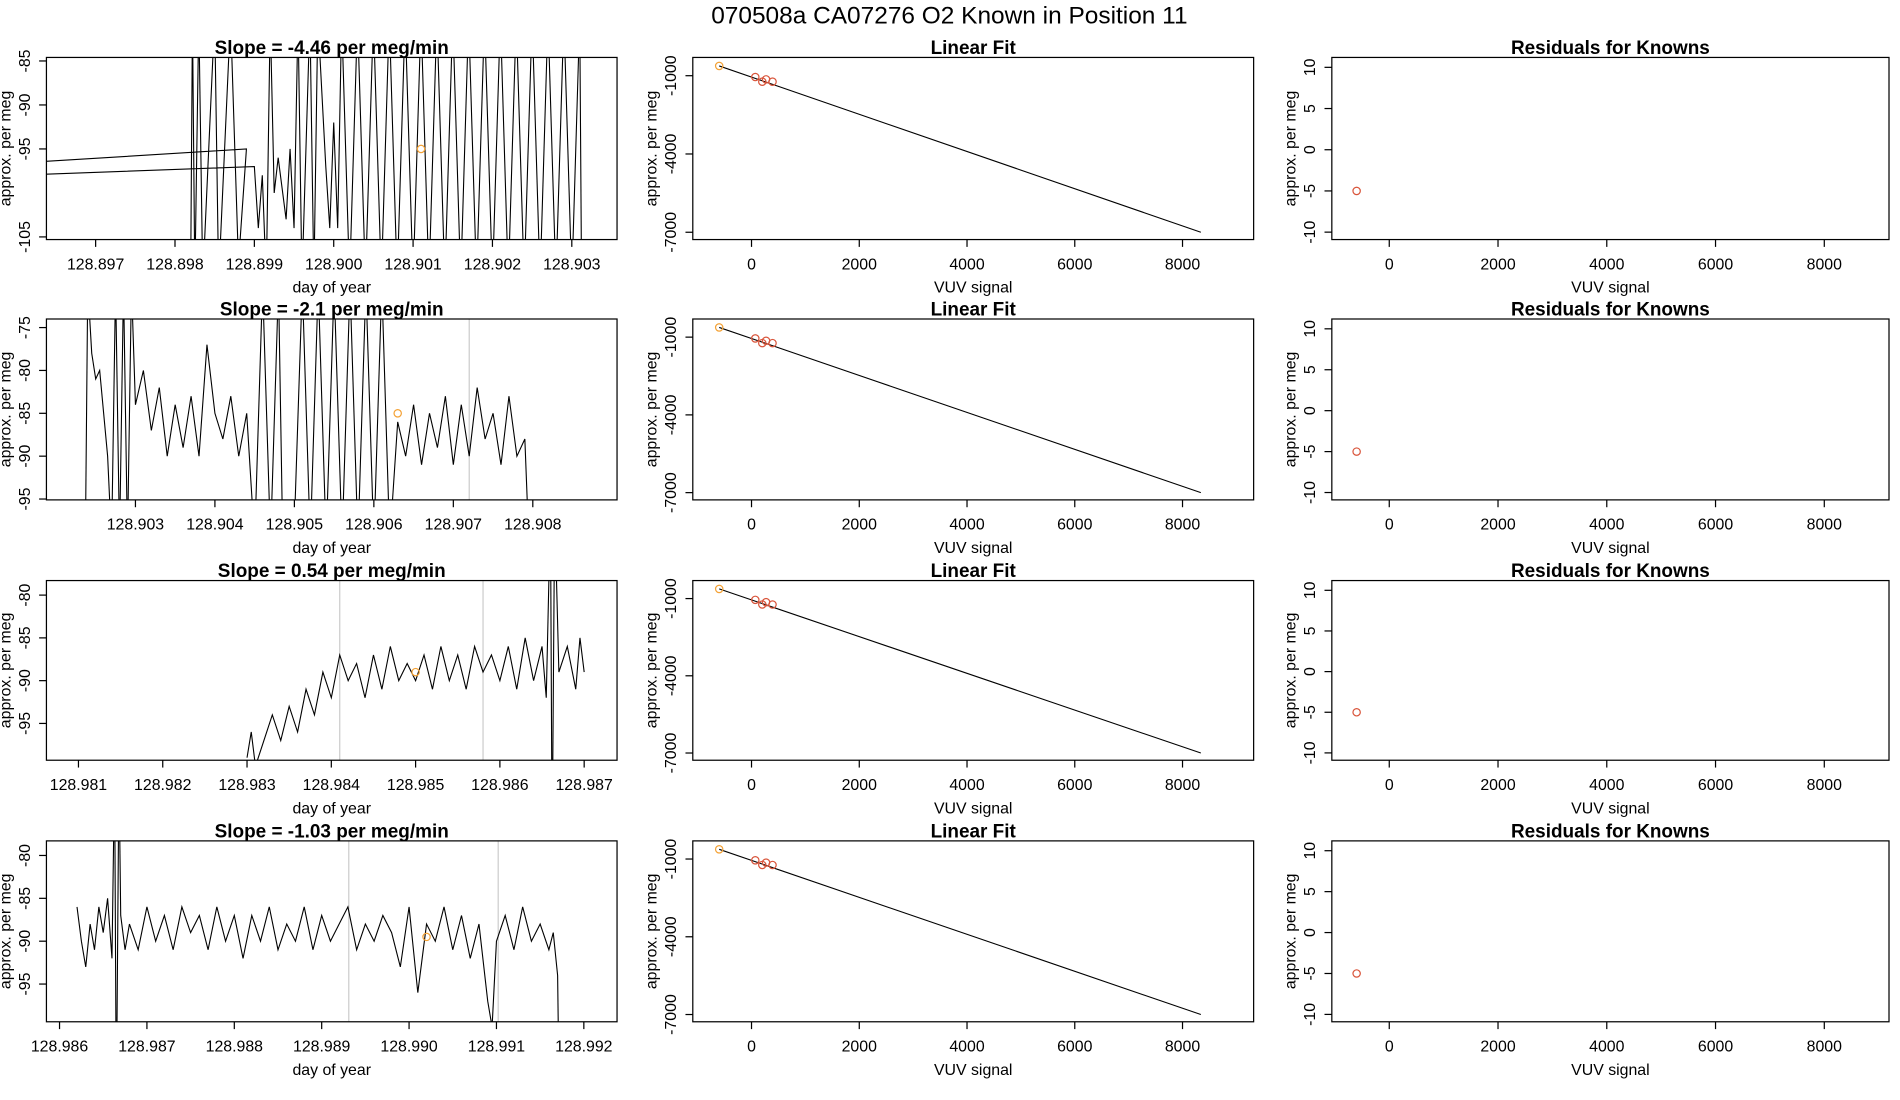 This screenshot has height=1100, width=1900. What do you see at coordinates (322, 1047) in the screenshot?
I see `x-tick-label: 128.989` at bounding box center [322, 1047].